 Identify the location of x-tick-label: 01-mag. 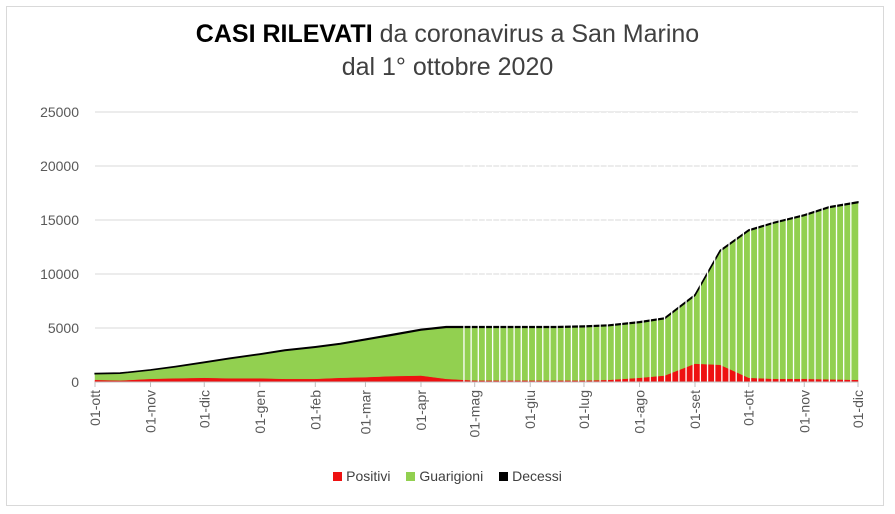
(475, 413).